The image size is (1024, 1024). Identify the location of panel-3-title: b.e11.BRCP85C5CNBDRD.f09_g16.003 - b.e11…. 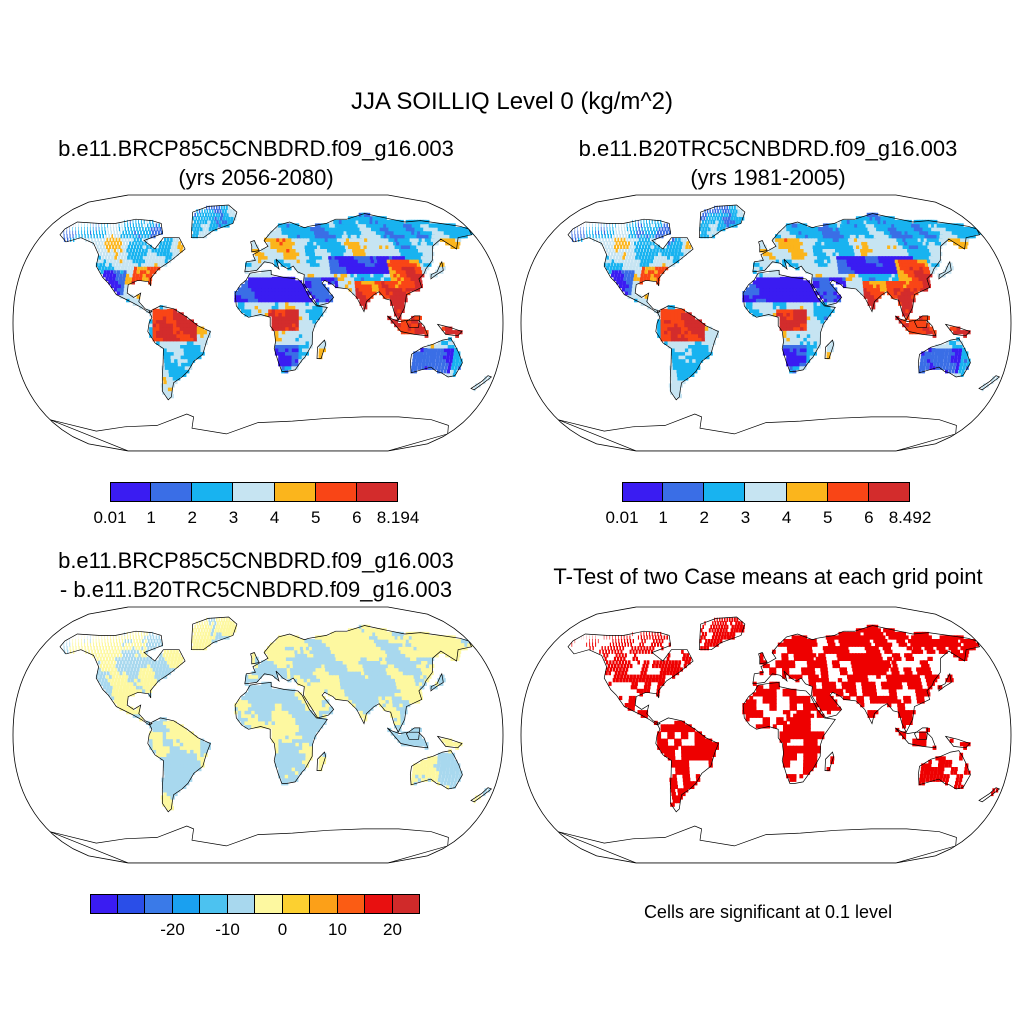
(256, 575).